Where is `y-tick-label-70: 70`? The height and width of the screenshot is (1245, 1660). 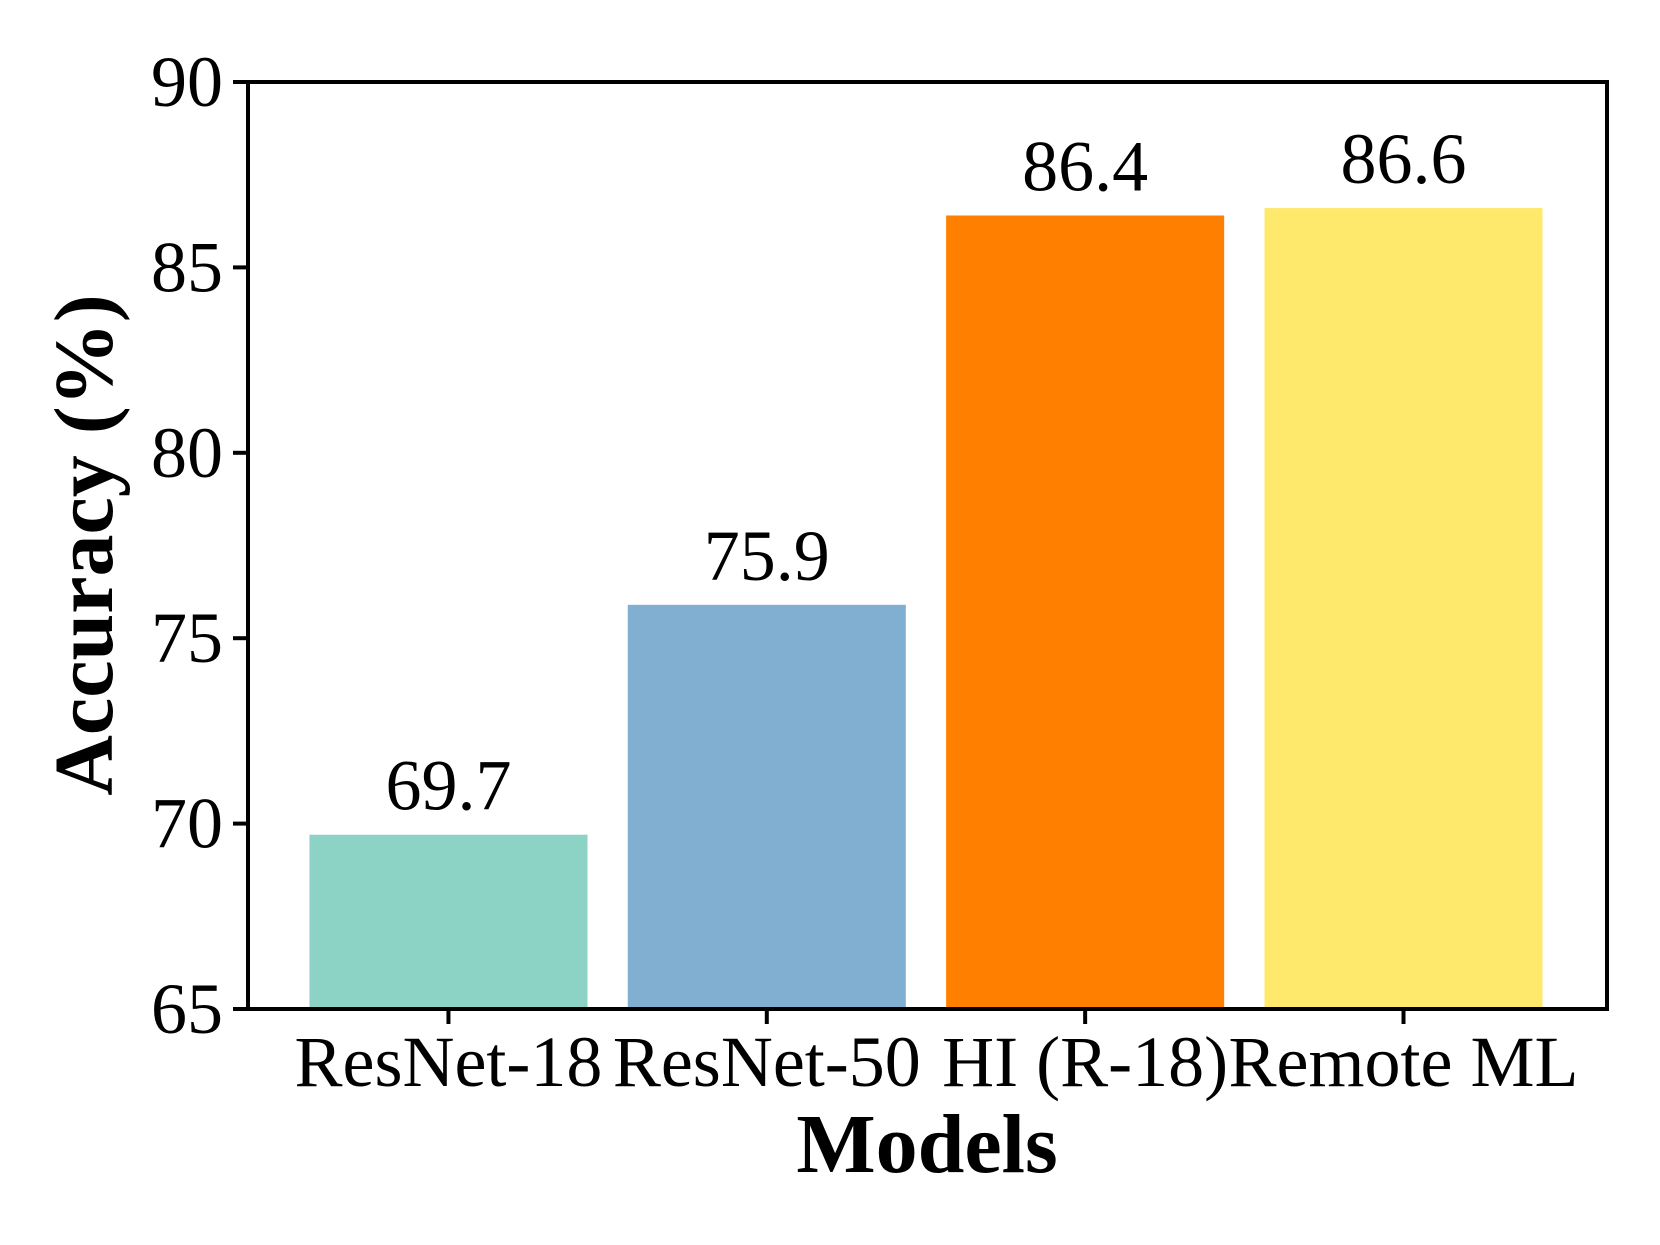
y-tick-label-70: 70 is located at coordinates (187, 824).